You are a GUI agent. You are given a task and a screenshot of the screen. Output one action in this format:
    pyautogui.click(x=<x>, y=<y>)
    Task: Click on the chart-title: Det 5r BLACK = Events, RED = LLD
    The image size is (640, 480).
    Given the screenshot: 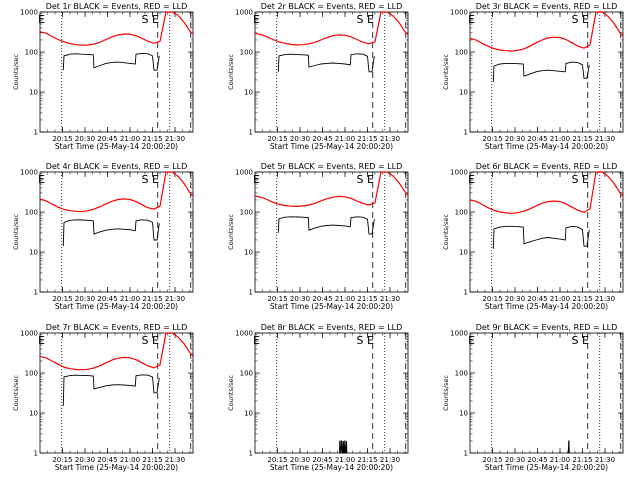 What is the action you would take?
    pyautogui.click(x=332, y=166)
    